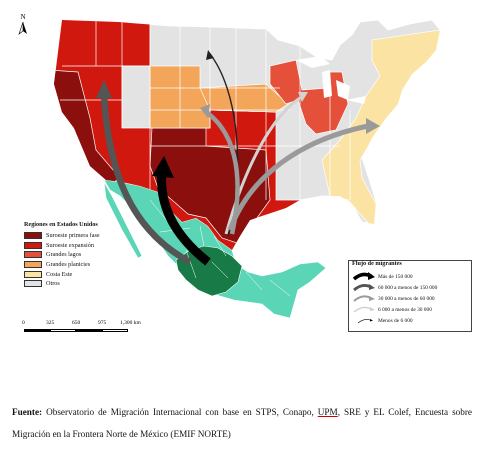 This screenshot has width=484, height=450. I want to click on flows-legend-title: Flujo de migrantes, so click(377, 263).